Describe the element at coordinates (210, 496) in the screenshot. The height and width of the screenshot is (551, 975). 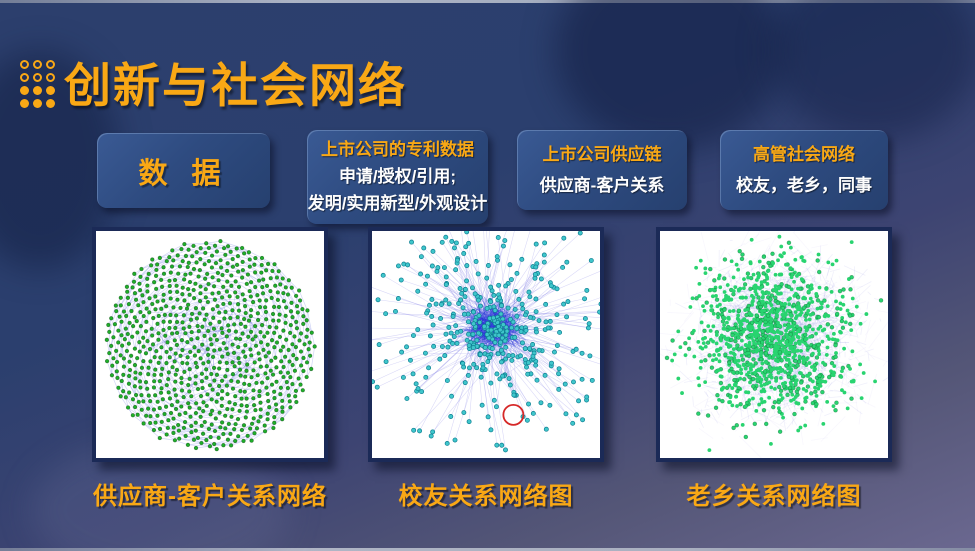
I see `figure-caption: 供应商-客户关系网络` at that location.